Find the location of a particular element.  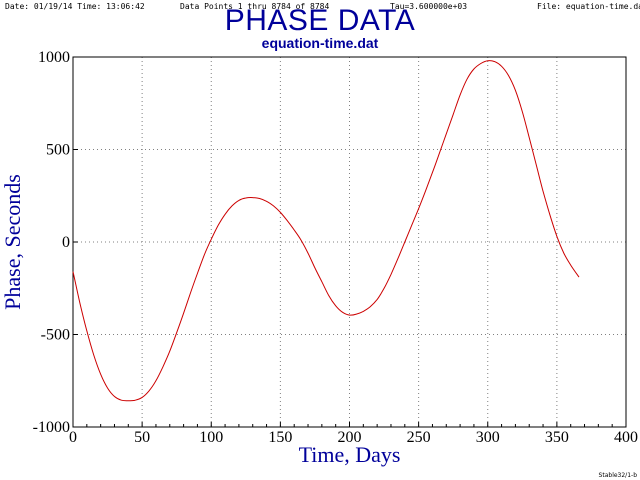

x-axis-title: Time, Days is located at coordinates (350, 454).